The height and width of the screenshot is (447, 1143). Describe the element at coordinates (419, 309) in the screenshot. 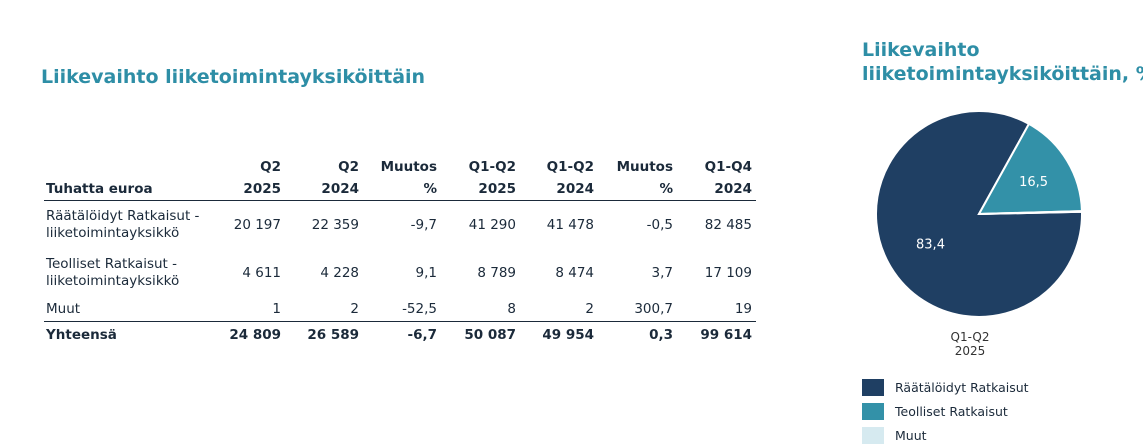

I see `table-cell: -52,5` at that location.